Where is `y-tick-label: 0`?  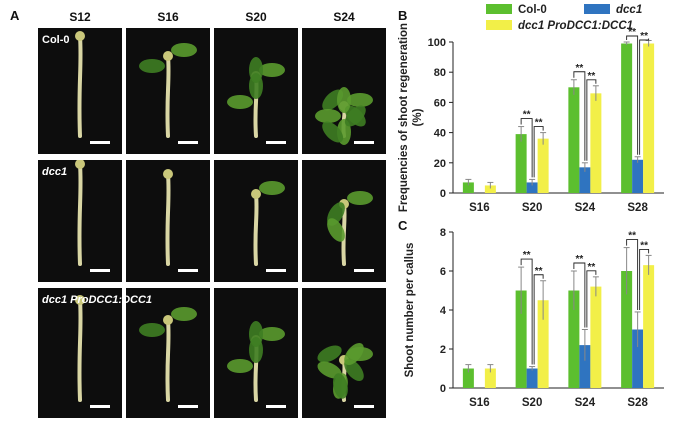
y-tick-label: 0 is located at coordinates (443, 194).